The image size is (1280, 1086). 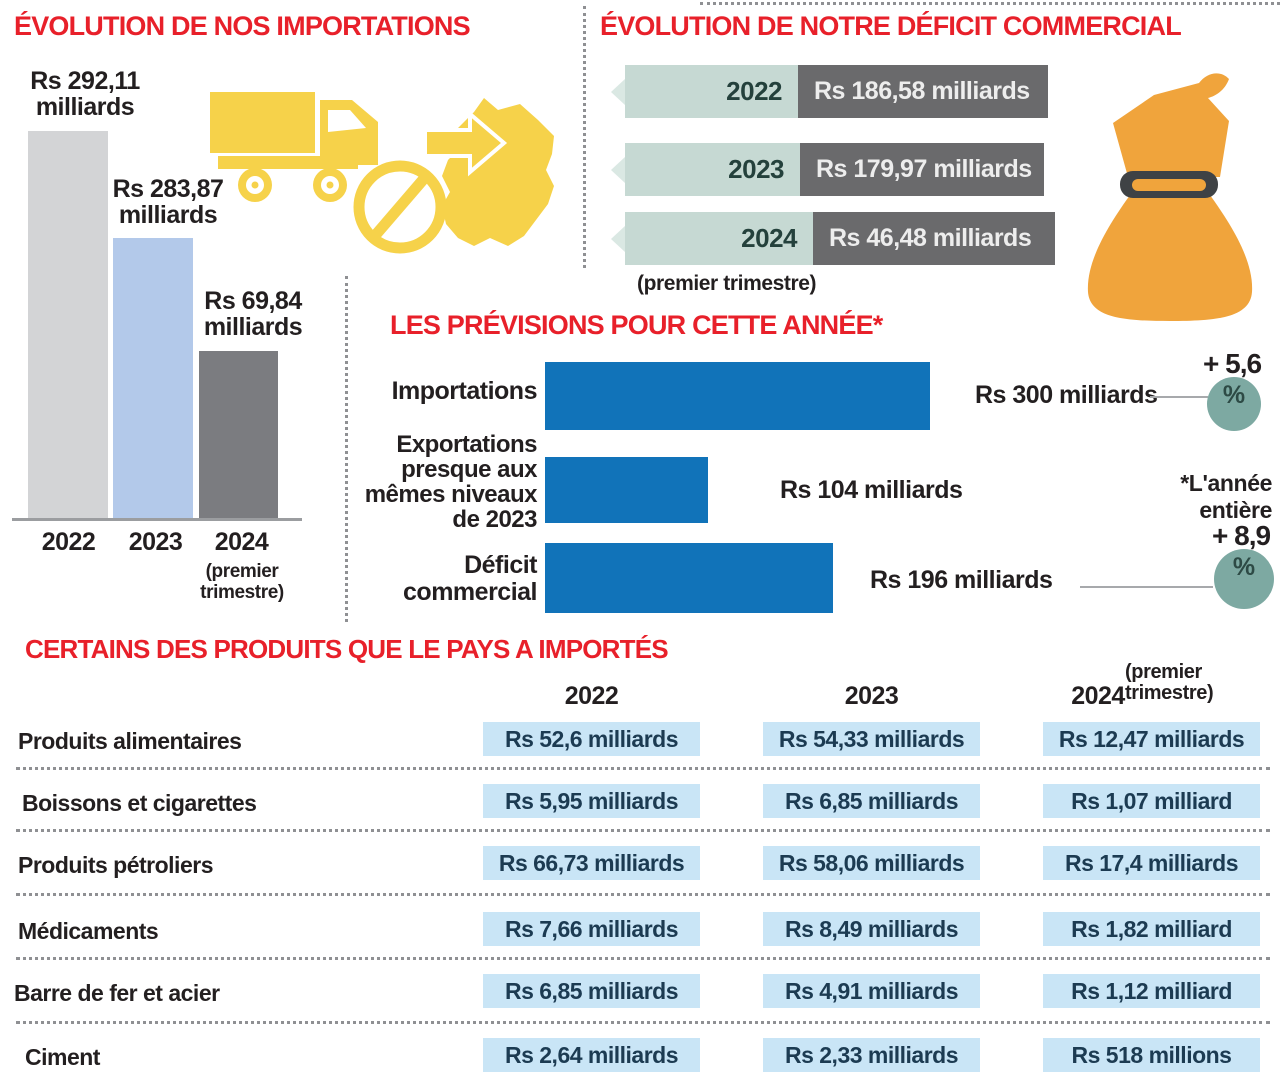 I want to click on deficit-row-2023: 2023 Rs 179,97 milliards, so click(x=833, y=169).